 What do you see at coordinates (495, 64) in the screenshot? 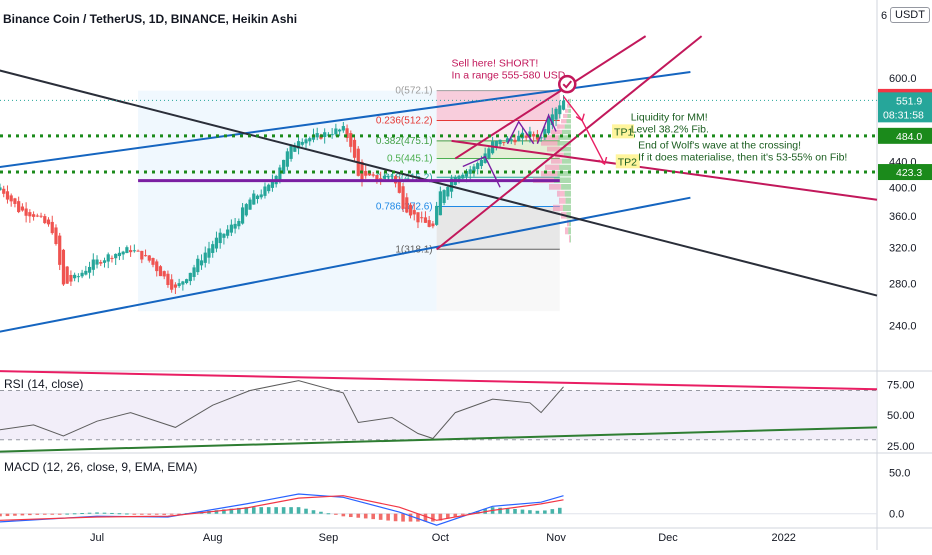
I see `short-note-line1: Sell here! SHORT!` at bounding box center [495, 64].